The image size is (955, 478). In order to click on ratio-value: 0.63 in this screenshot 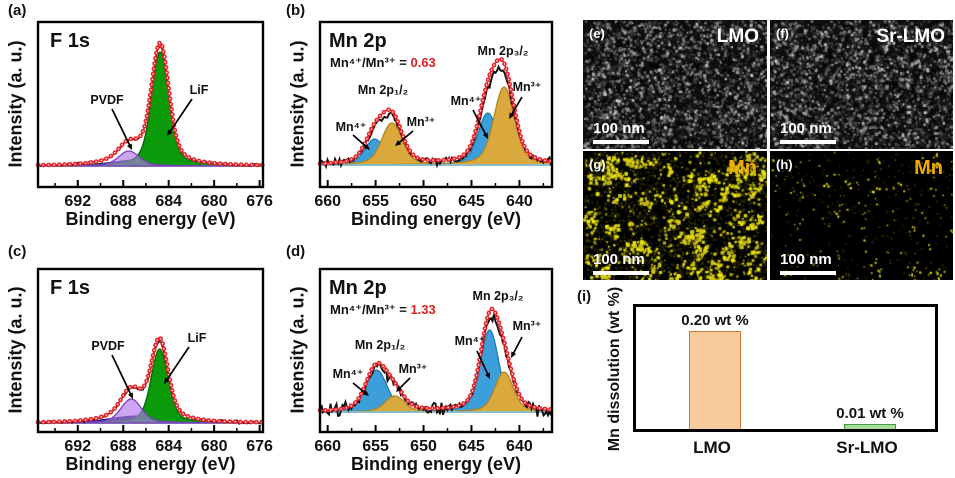, I will do `click(423, 62)`.